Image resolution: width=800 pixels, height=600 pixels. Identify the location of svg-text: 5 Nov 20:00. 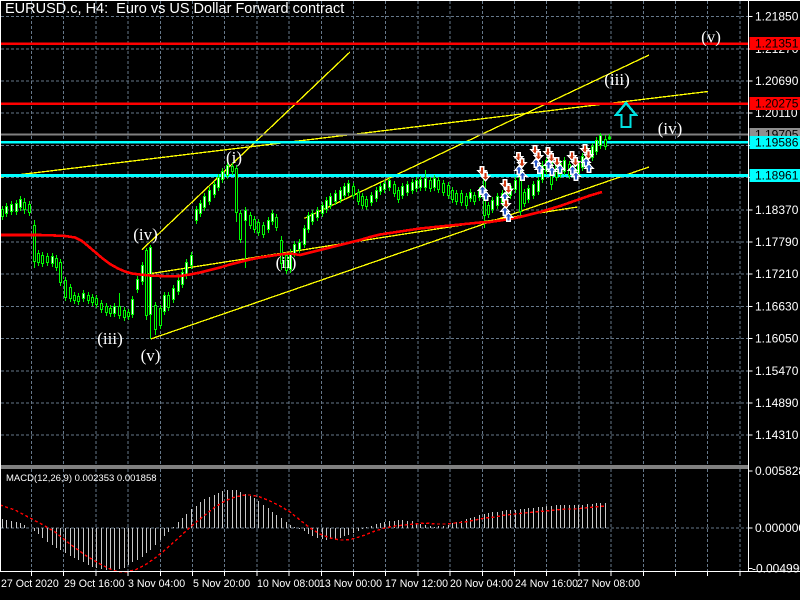
(221, 584).